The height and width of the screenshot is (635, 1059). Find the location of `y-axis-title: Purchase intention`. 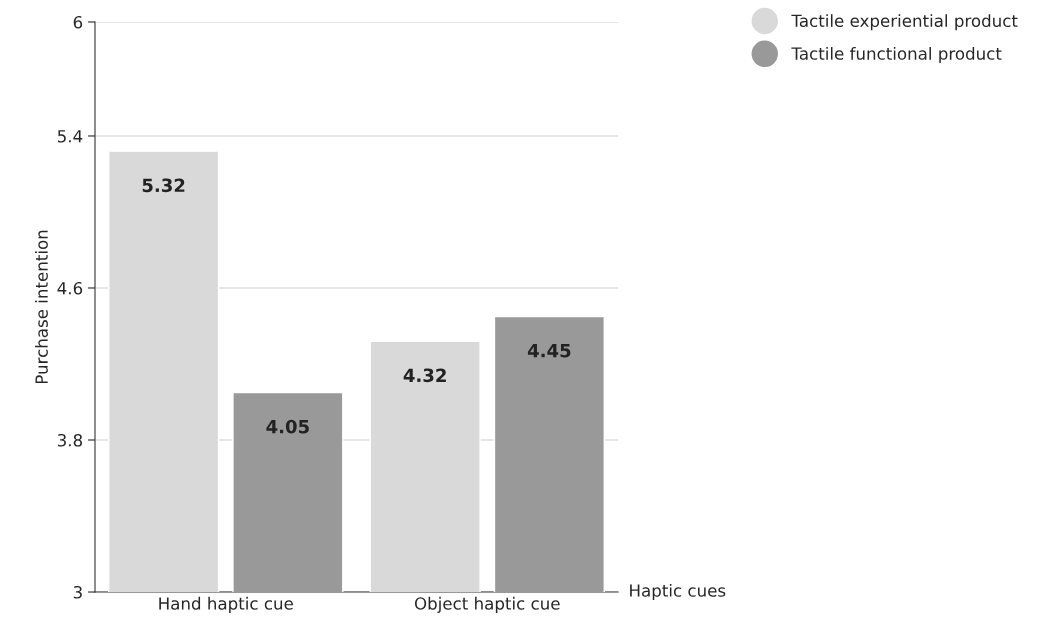

y-axis-title: Purchase intention is located at coordinates (41, 307).